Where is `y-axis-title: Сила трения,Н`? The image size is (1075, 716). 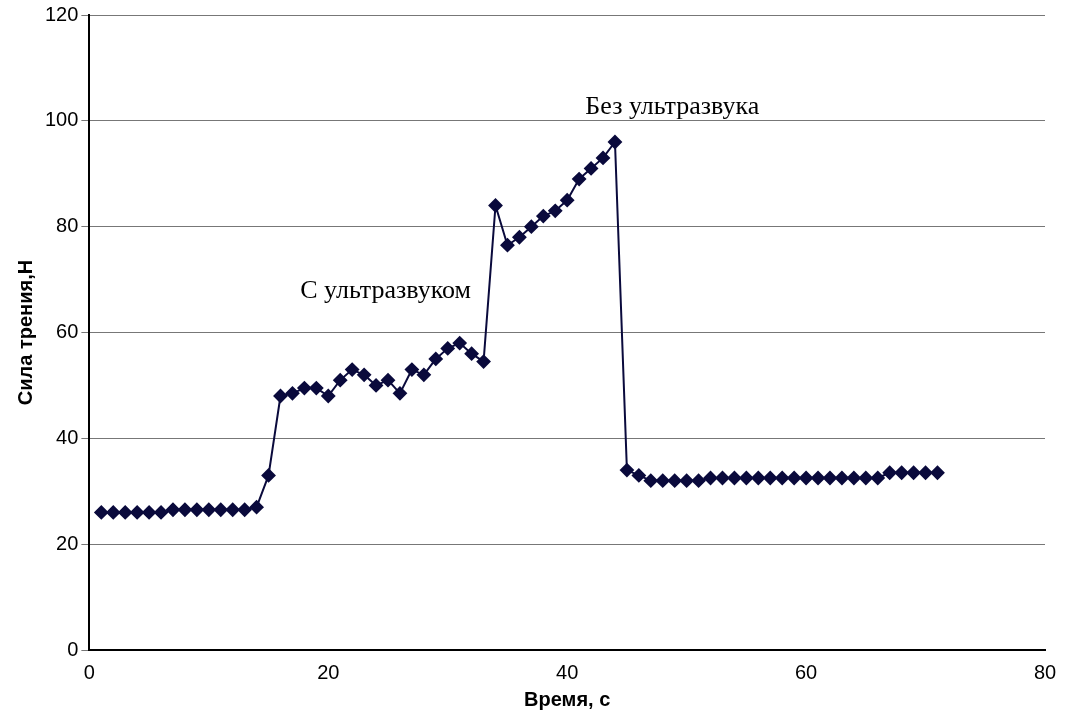
y-axis-title: Сила трения,Н is located at coordinates (24, 332).